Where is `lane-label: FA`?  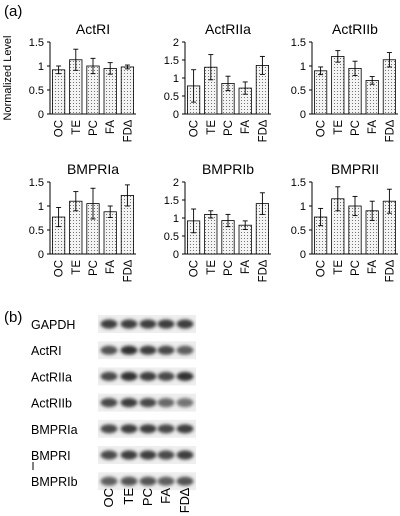 lane-label: FA is located at coordinates (165, 496).